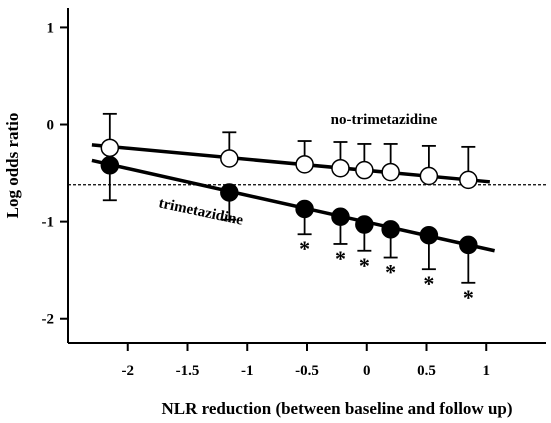 The height and width of the screenshot is (423, 551). What do you see at coordinates (307, 371) in the screenshot?
I see `x-tick-label: -0.5` at bounding box center [307, 371].